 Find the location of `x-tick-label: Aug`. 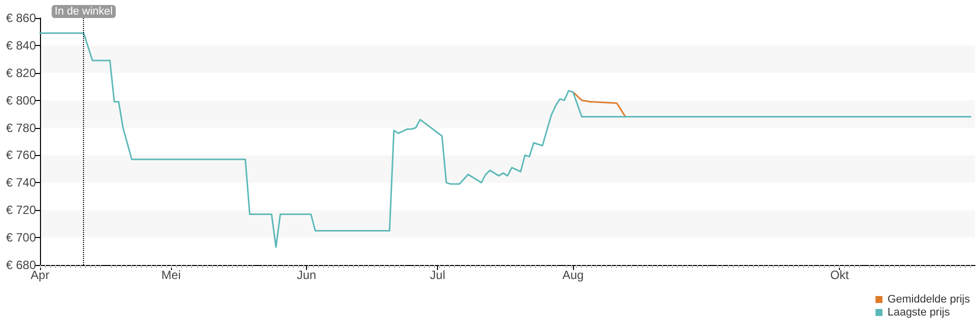

x-tick-label: Aug is located at coordinates (573, 275).